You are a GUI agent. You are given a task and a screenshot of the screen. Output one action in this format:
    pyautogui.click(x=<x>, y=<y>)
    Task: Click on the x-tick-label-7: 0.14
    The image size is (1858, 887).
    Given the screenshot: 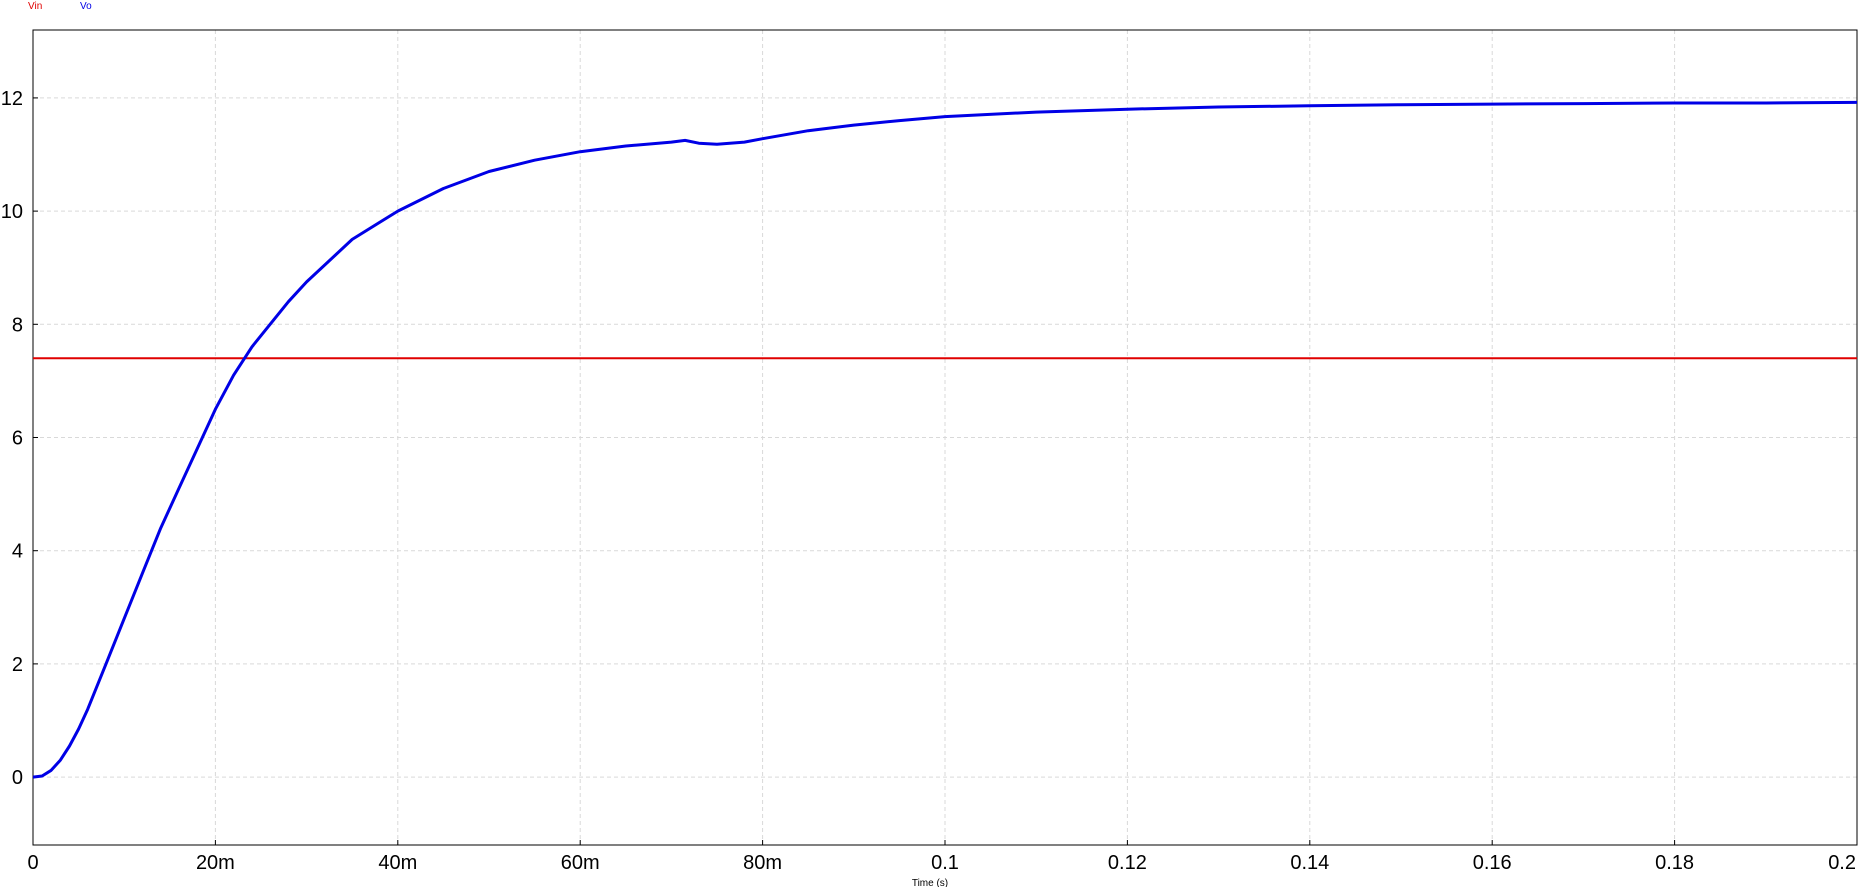 What is the action you would take?
    pyautogui.click(x=1309, y=863)
    